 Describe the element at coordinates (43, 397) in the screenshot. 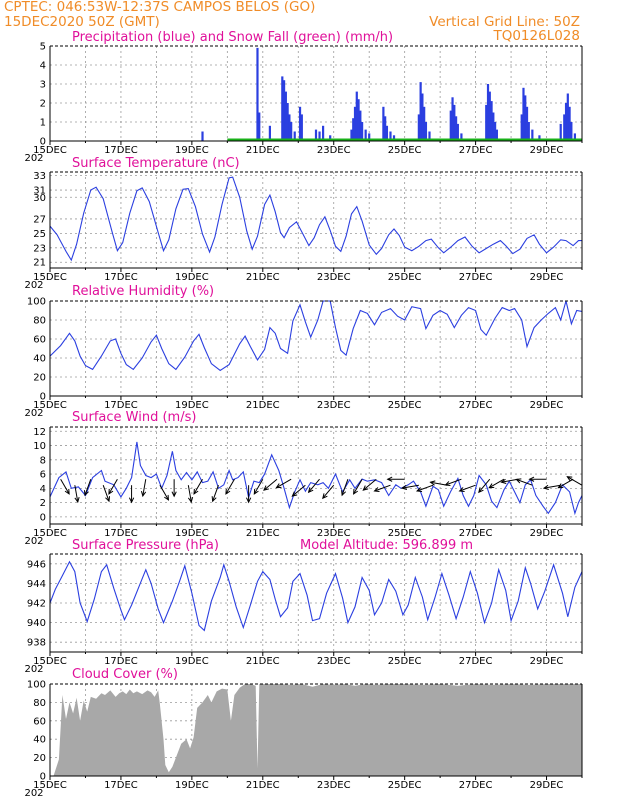

I see `y-tick-label: 0` at that location.